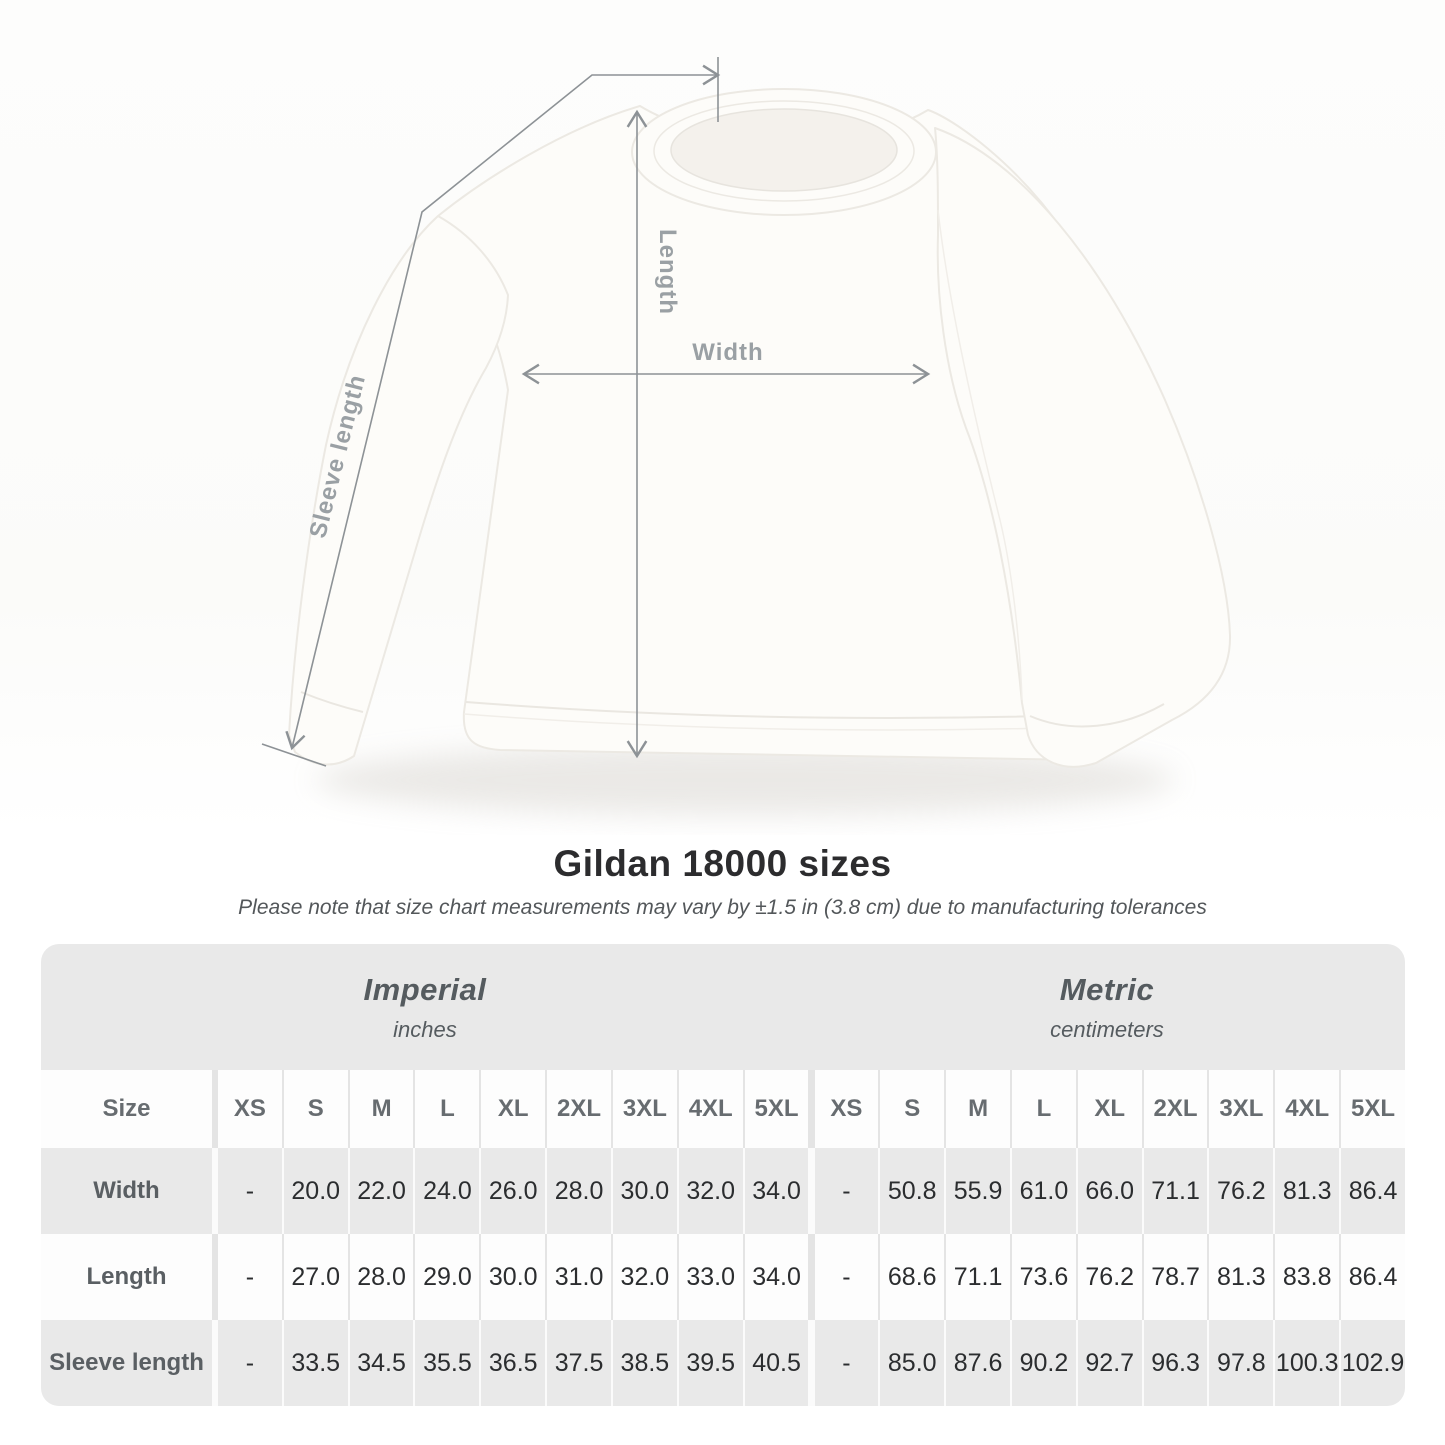  I want to click on metric-sizes: XS S M L XL 2XL 3XL 4XL 5XL, so click(1109, 1109).